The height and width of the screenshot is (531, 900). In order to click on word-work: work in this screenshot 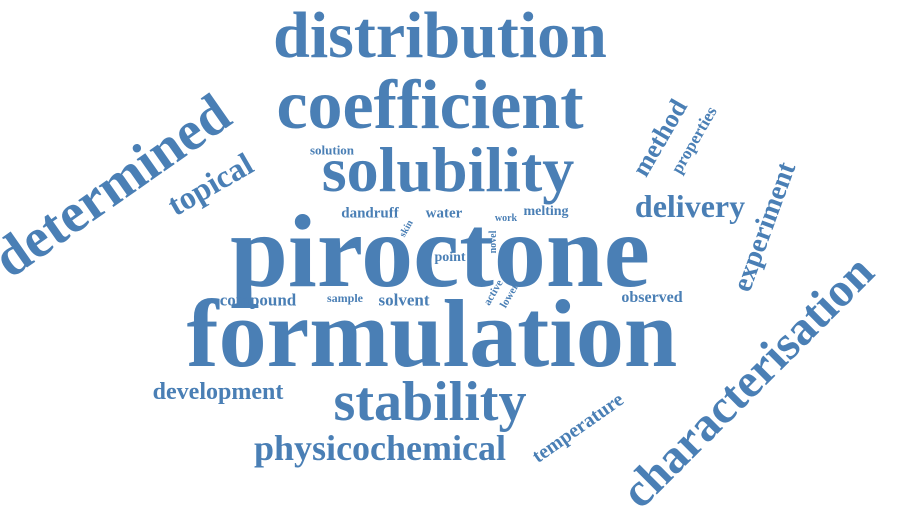, I will do `click(506, 218)`.